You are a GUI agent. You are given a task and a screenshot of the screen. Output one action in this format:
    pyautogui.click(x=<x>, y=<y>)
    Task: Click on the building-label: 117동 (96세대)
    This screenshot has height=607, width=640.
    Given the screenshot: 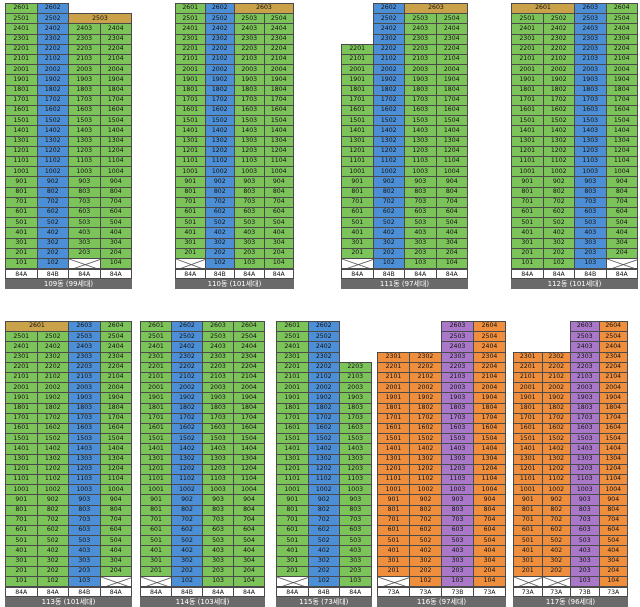 What is the action you would take?
    pyautogui.click(x=570, y=602)
    